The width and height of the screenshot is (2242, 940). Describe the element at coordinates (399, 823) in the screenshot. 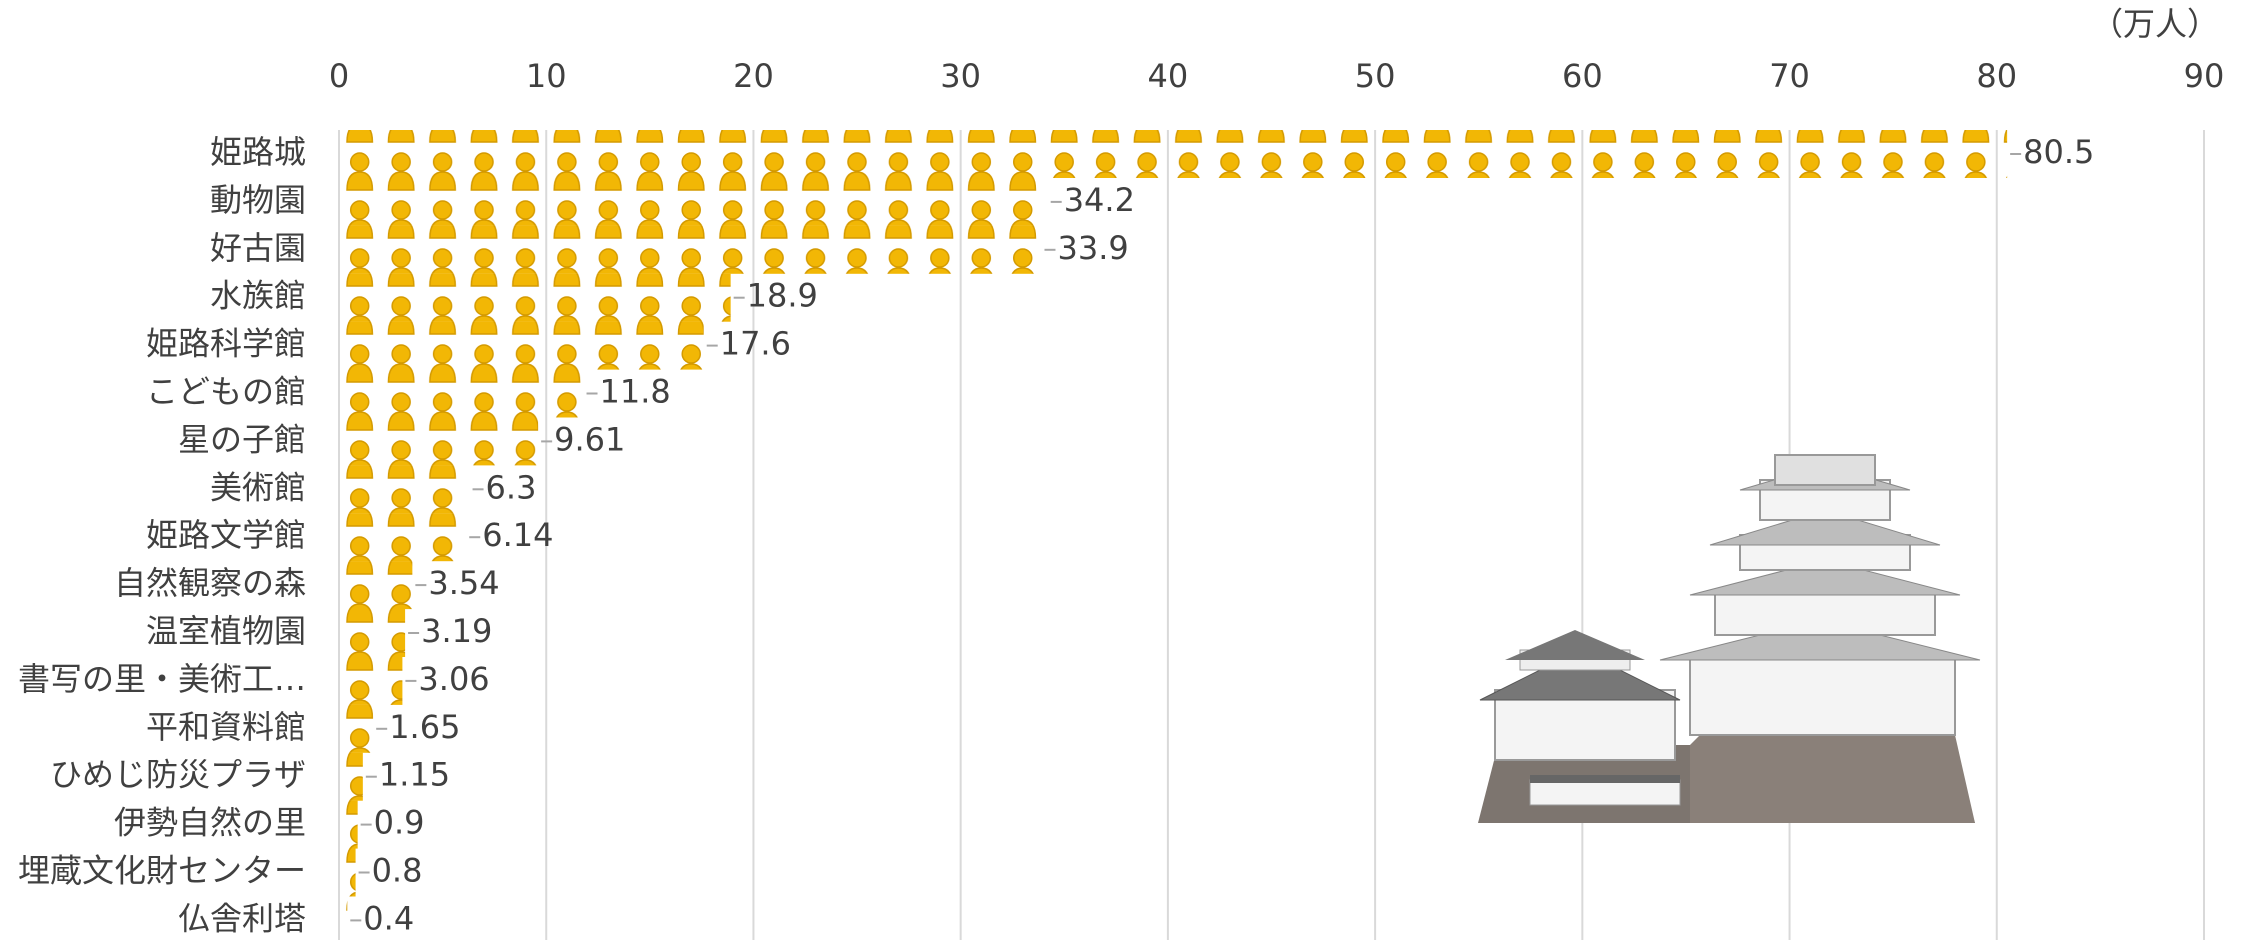

I see `data-label: 0.9` at that location.